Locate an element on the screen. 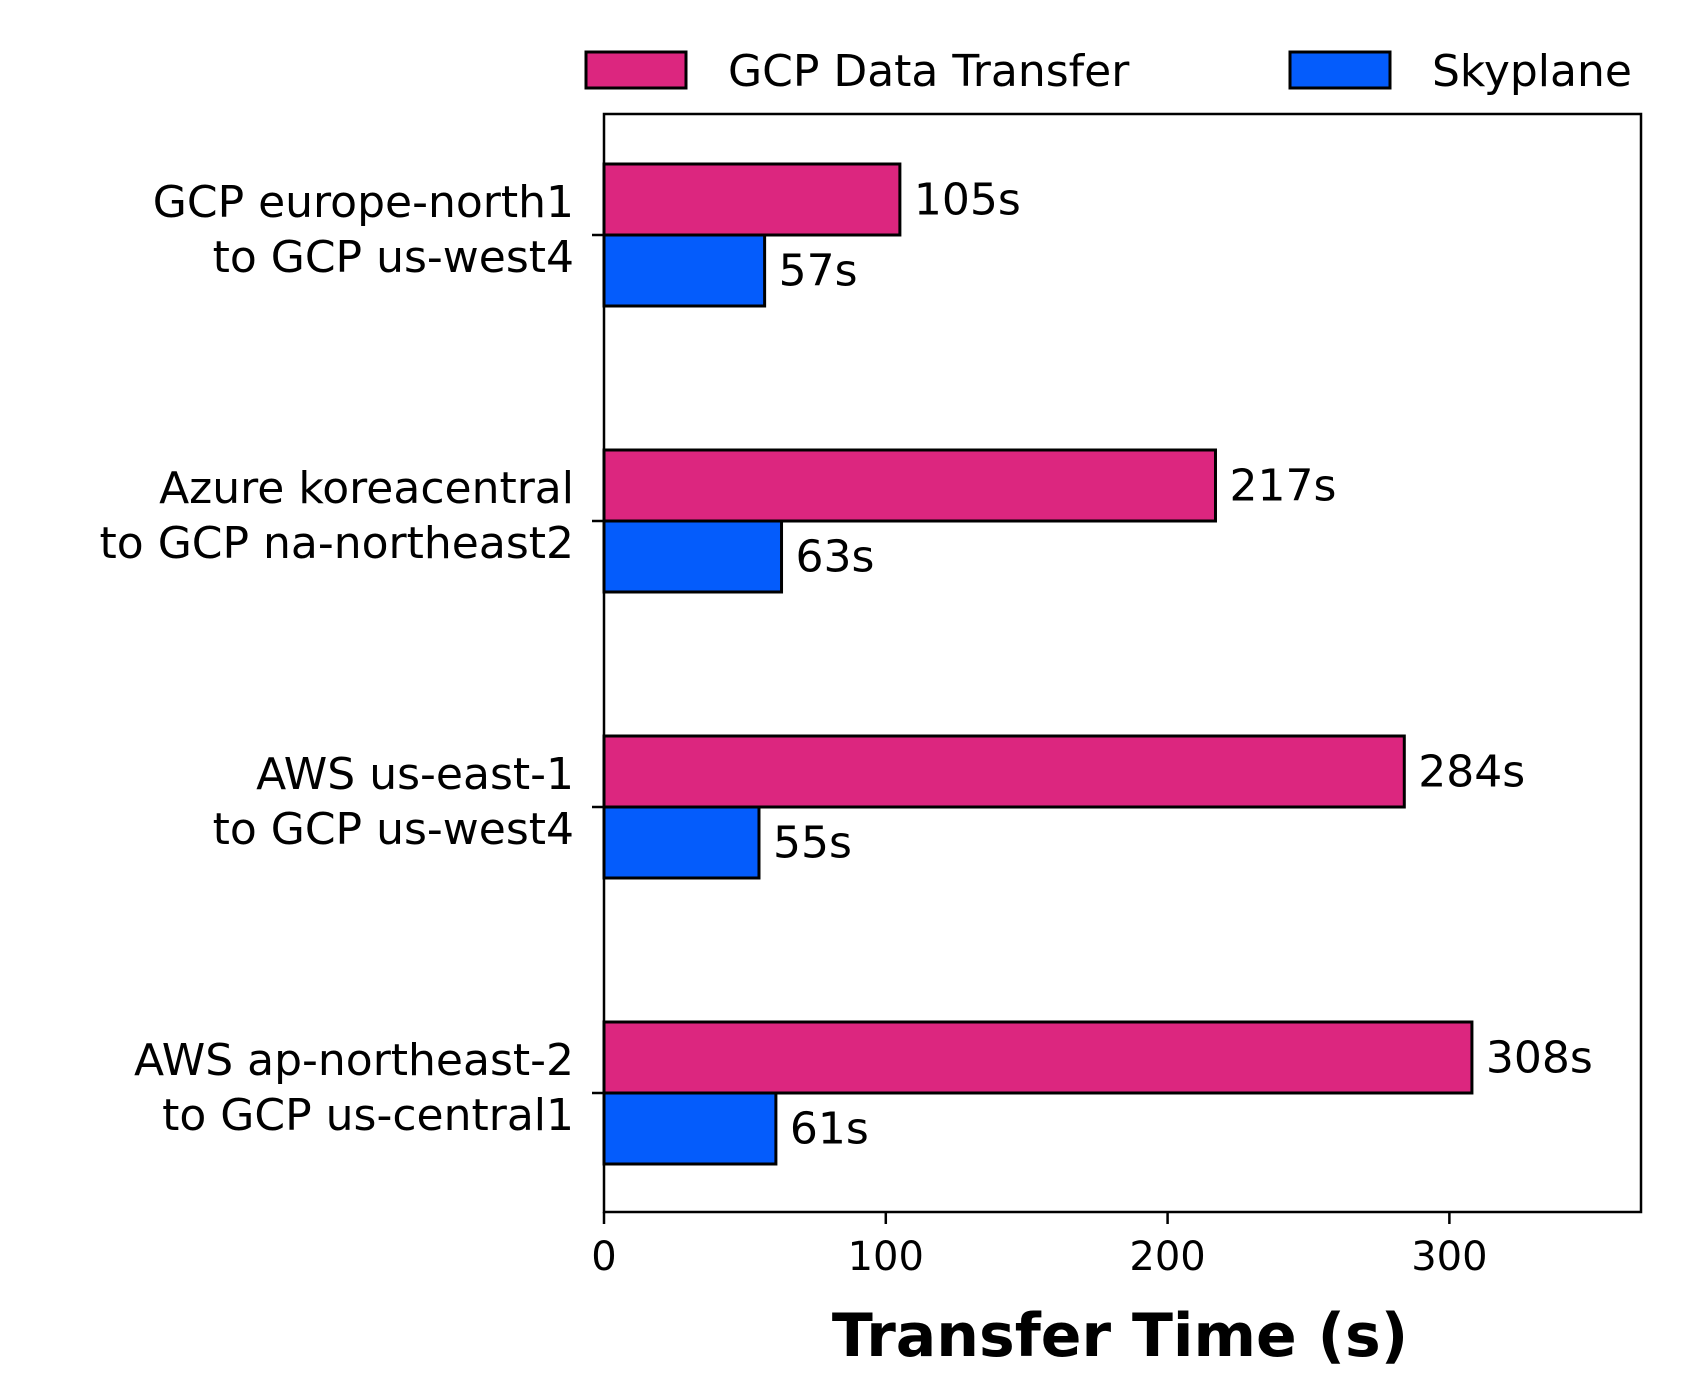 Image resolution: width=1693 pixels, height=1388 pixels. x-tick-label: 100 is located at coordinates (886, 1257).